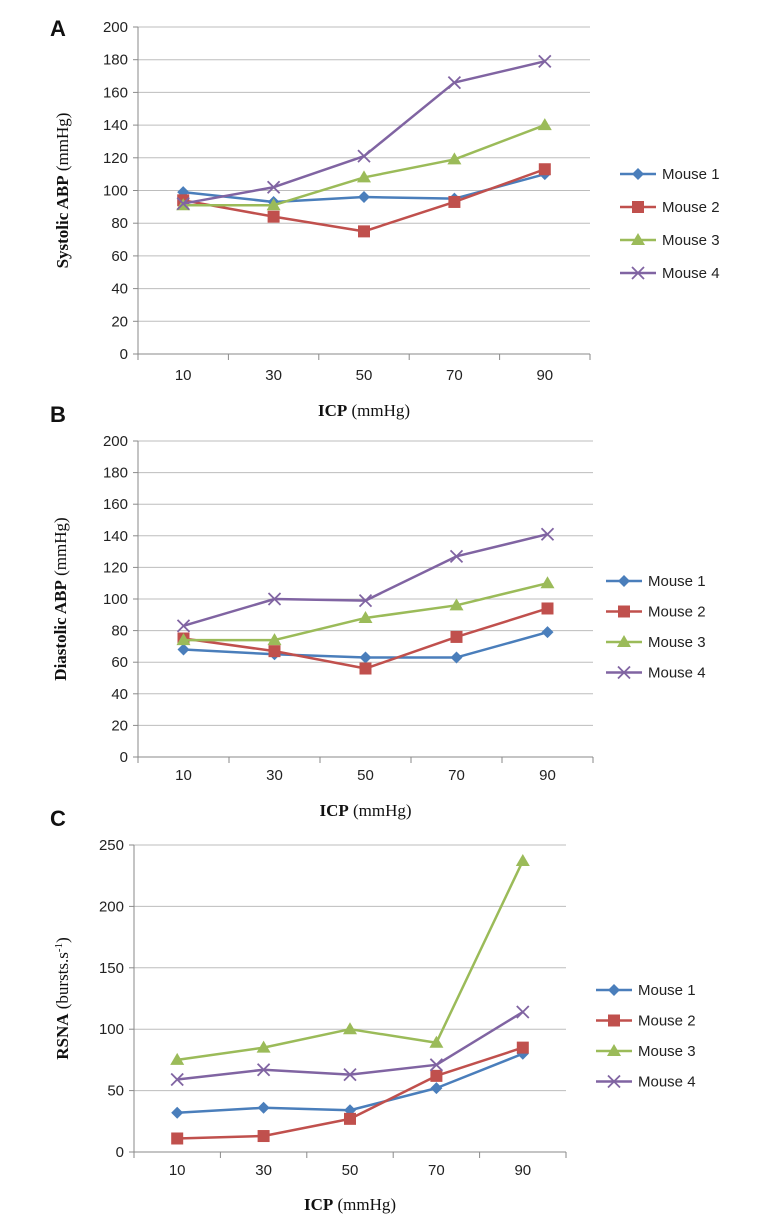 The image size is (781, 1222). I want to click on legend-item: Mouse 3, so click(670, 240).